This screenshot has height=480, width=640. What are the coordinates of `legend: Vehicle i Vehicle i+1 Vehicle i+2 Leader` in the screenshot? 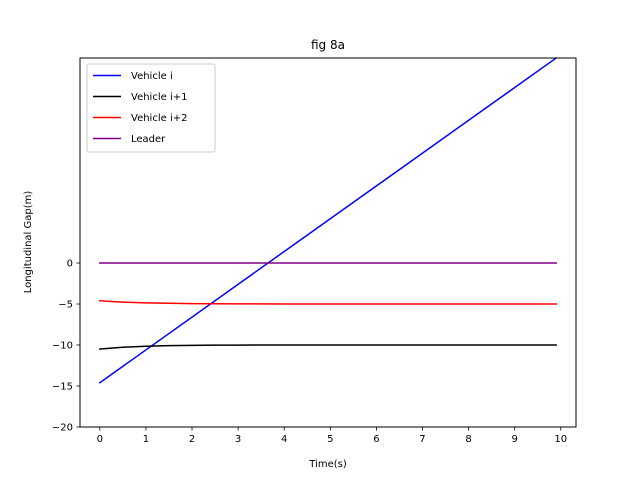 It's located at (151, 108).